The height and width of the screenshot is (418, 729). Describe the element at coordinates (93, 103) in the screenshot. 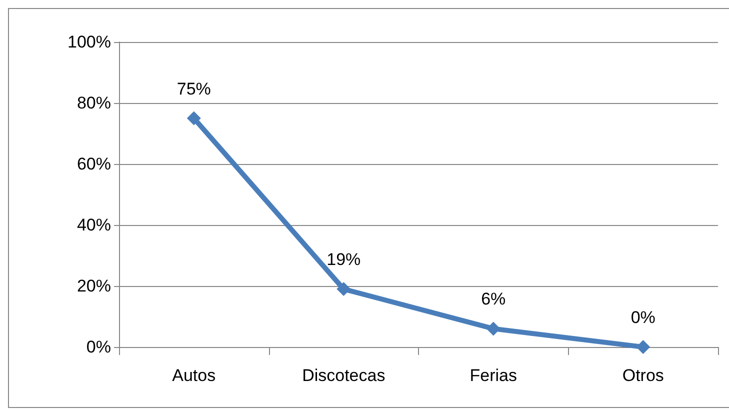

I see `y-tick-label: 80%` at that location.